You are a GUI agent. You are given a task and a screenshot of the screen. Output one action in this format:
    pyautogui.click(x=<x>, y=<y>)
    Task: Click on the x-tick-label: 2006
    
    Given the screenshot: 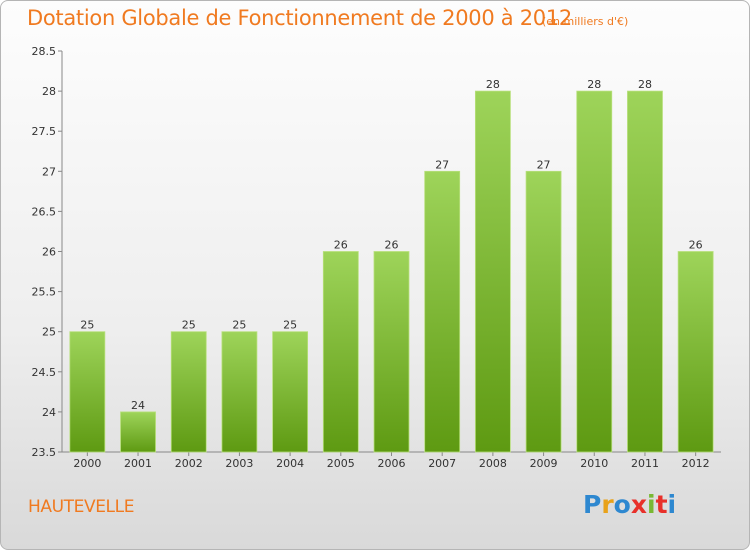 What is the action you would take?
    pyautogui.click(x=392, y=463)
    